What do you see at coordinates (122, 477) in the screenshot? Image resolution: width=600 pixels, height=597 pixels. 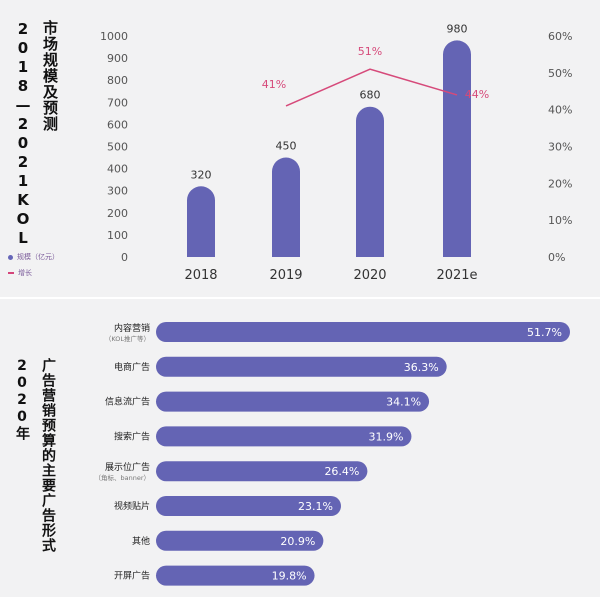 I see `hbar-category-note: （角标、banner）` at bounding box center [122, 477].